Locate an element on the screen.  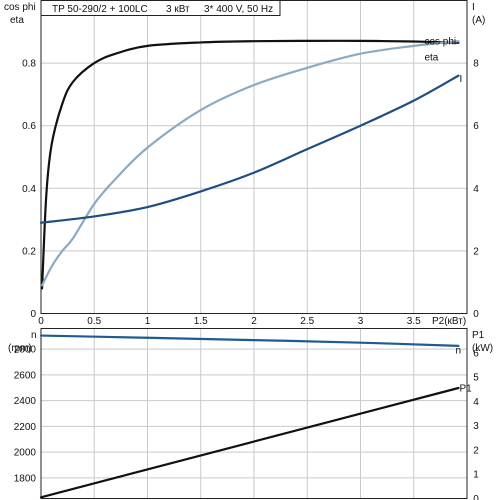
y-left-tick-label: 0.2 is located at coordinates (29, 251).